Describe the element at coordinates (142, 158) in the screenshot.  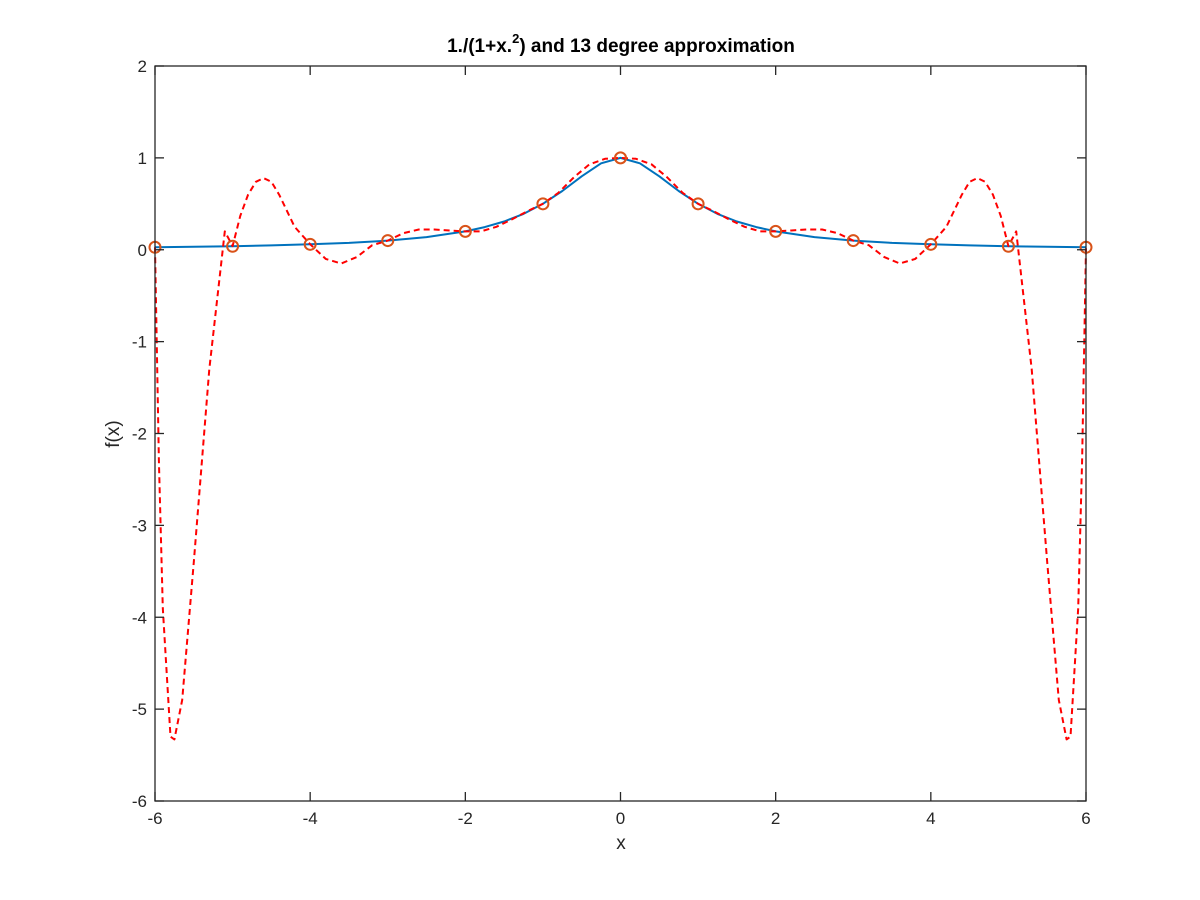
I see `y-tick-label-7: 1` at that location.